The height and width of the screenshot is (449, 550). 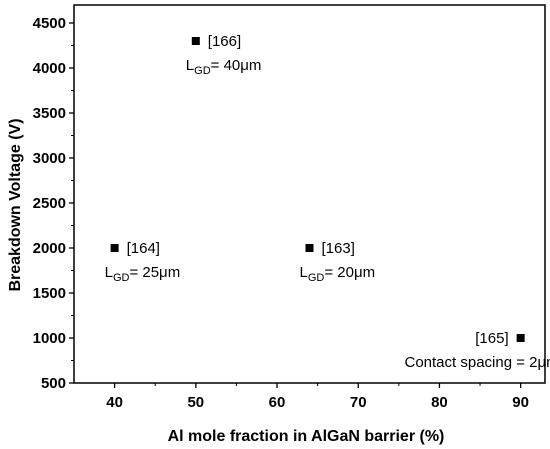 What do you see at coordinates (49, 23) in the screenshot?
I see `y-tick-label: 4500` at bounding box center [49, 23].